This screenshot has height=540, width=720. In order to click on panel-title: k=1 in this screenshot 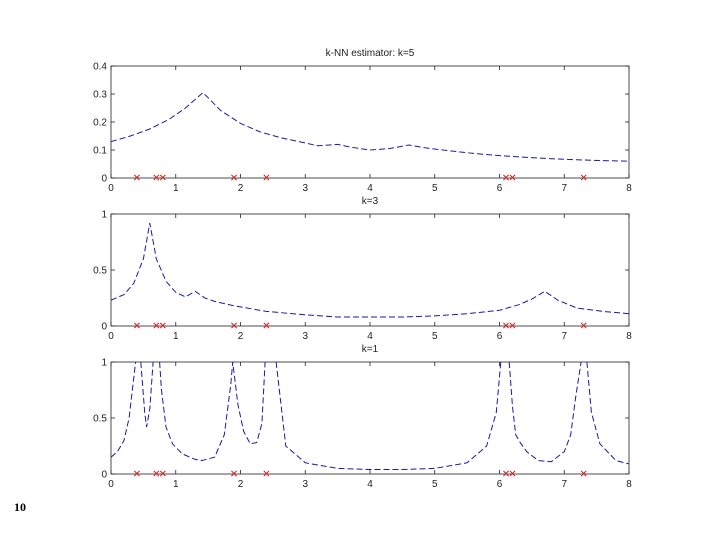, I will do `click(370, 349)`.